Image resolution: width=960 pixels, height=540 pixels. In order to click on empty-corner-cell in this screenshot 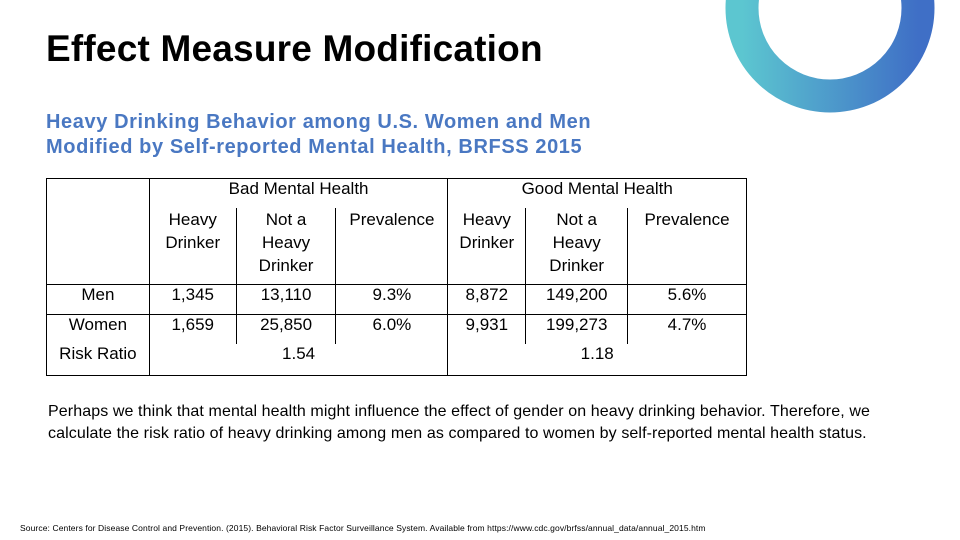, I will do `click(98, 193)`.